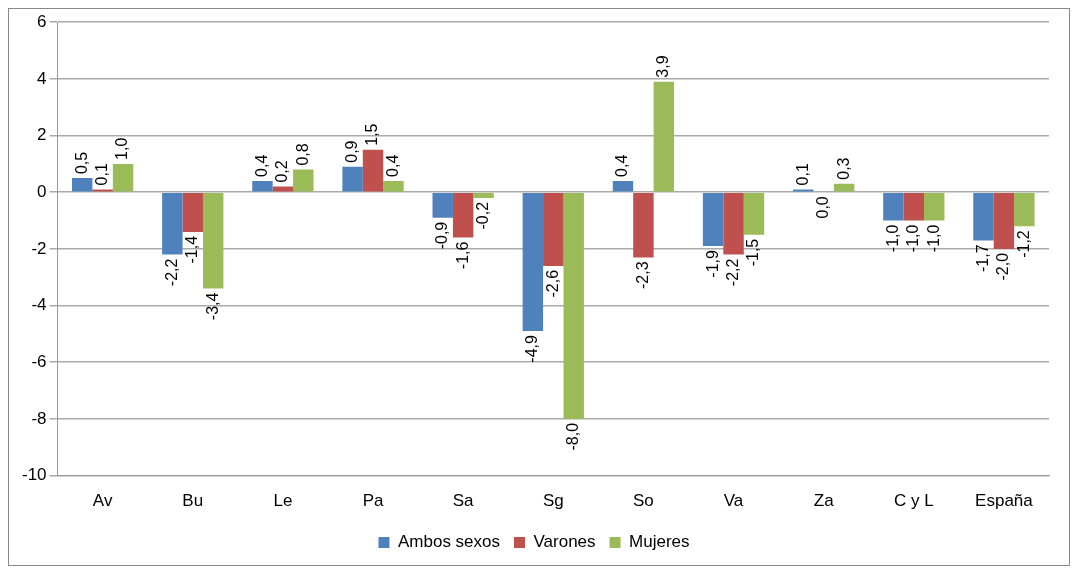 This screenshot has width=1081, height=576. What do you see at coordinates (753, 252) in the screenshot?
I see `data-label: -1,5` at bounding box center [753, 252].